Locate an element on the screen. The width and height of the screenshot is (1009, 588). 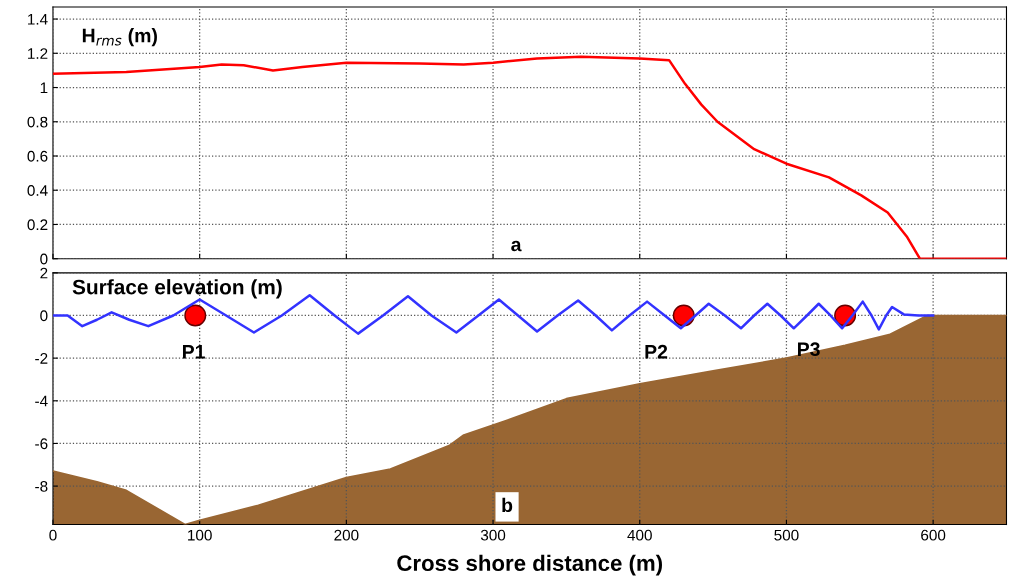
x-tick-label: 200 is located at coordinates (346, 535).